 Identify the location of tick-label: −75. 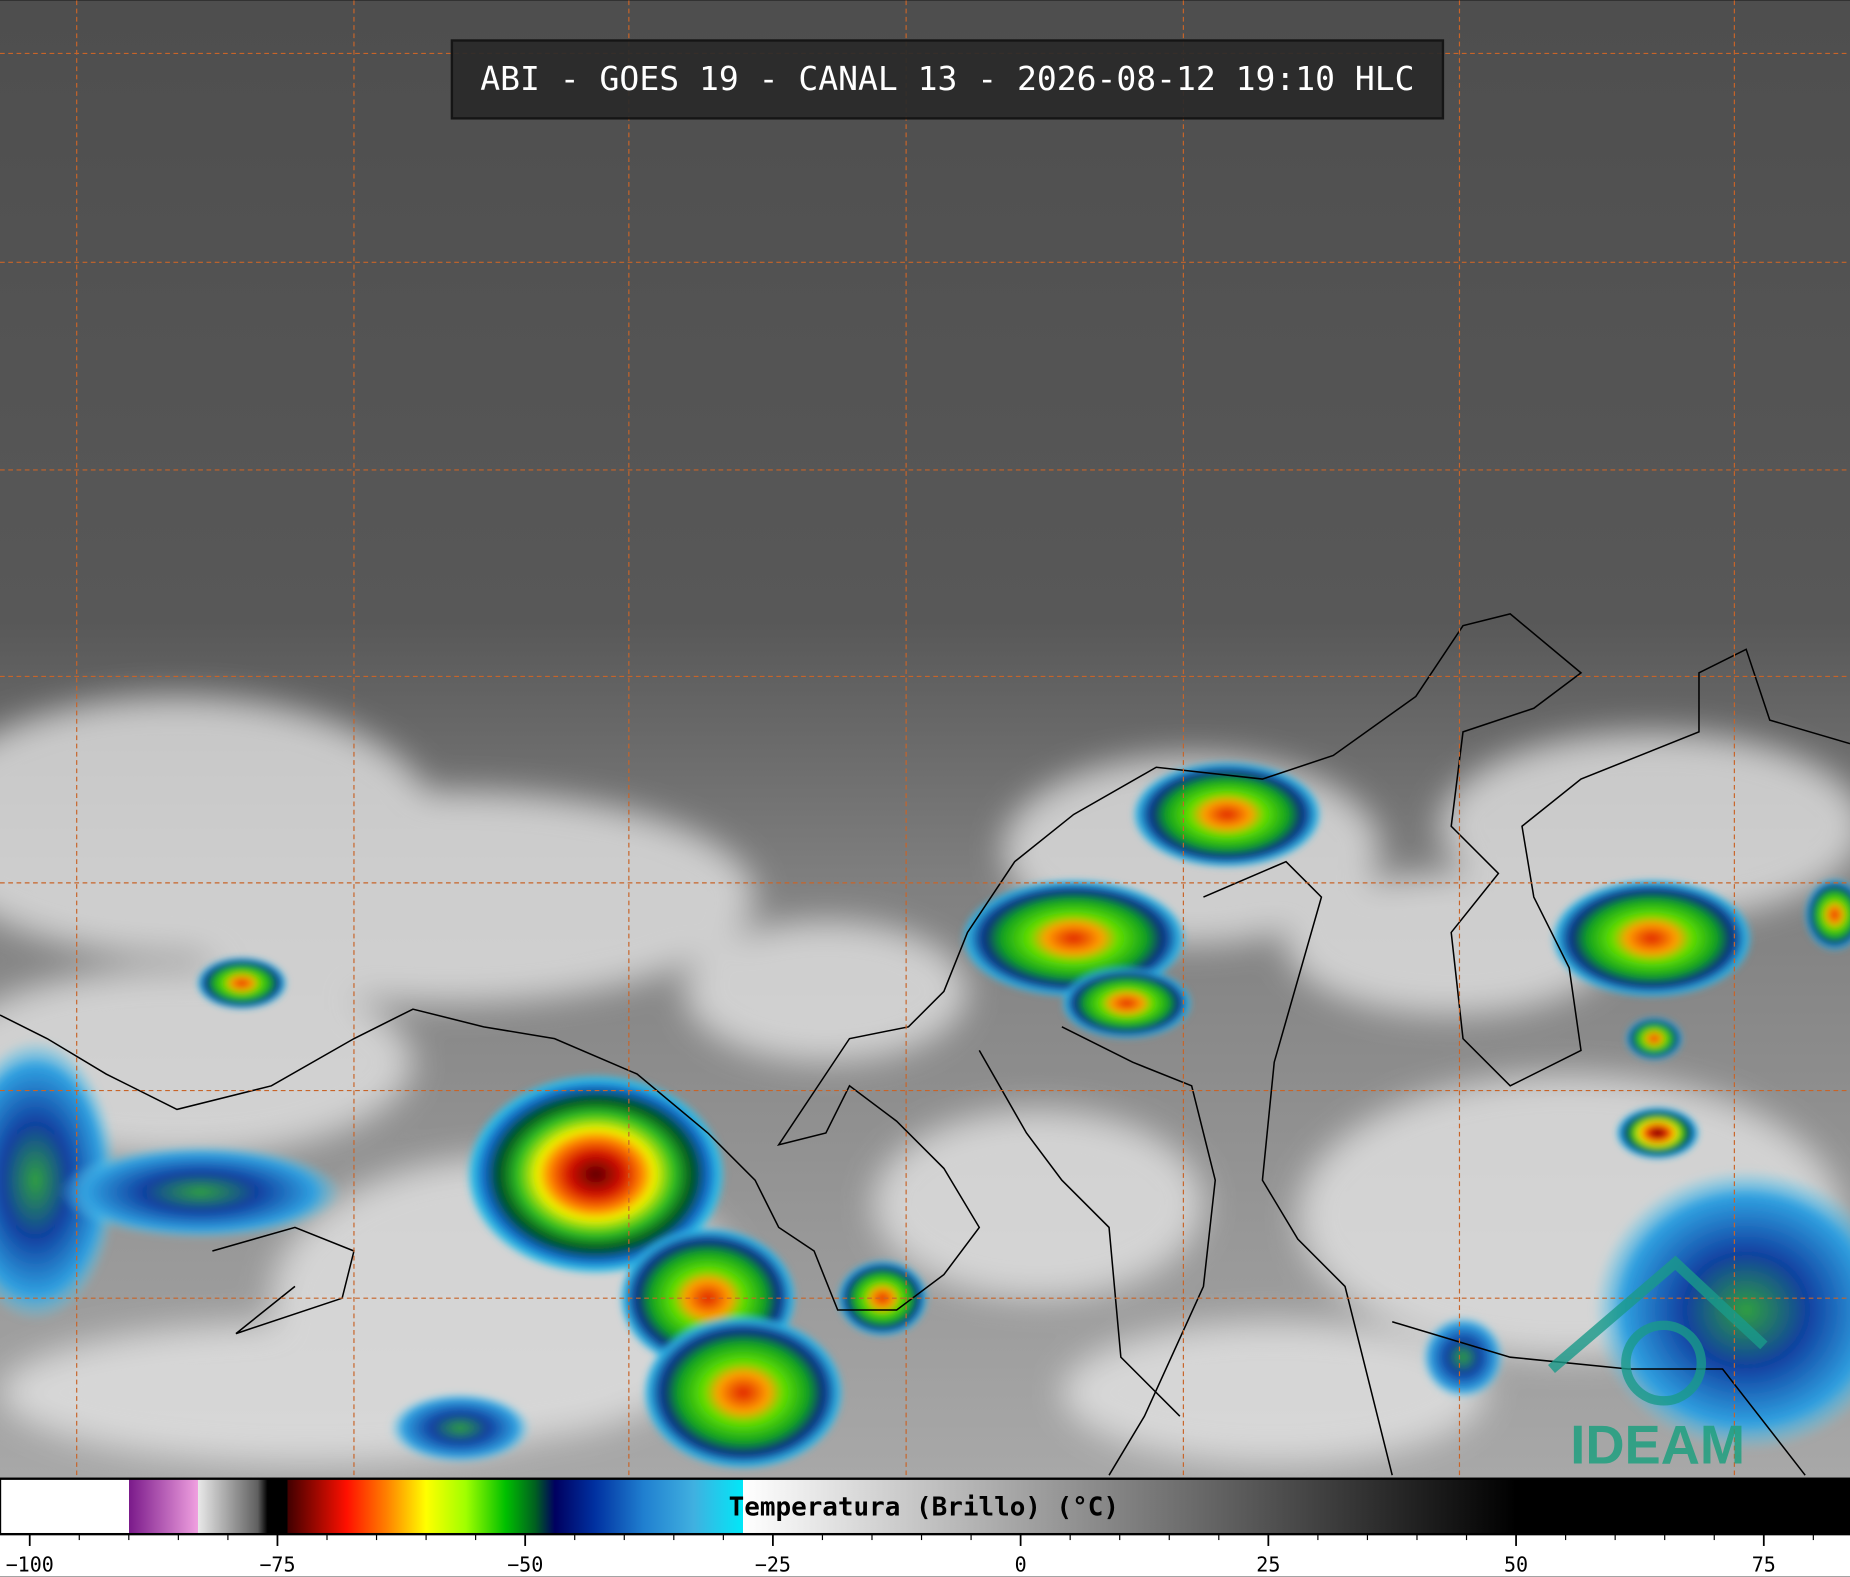
(277, 1565).